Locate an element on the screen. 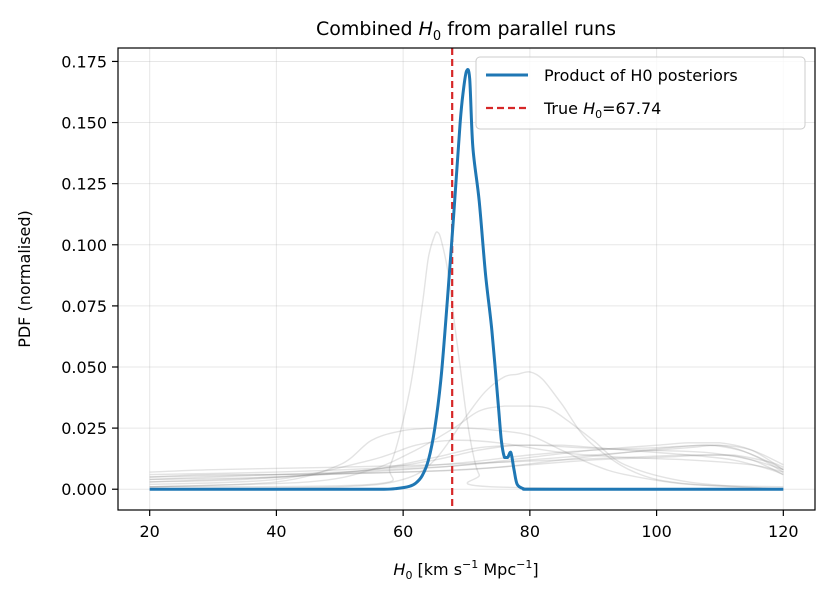 Image resolution: width=830 pixels, height=597 pixels. y-tick-label-7: 0.175 is located at coordinates (84, 61).